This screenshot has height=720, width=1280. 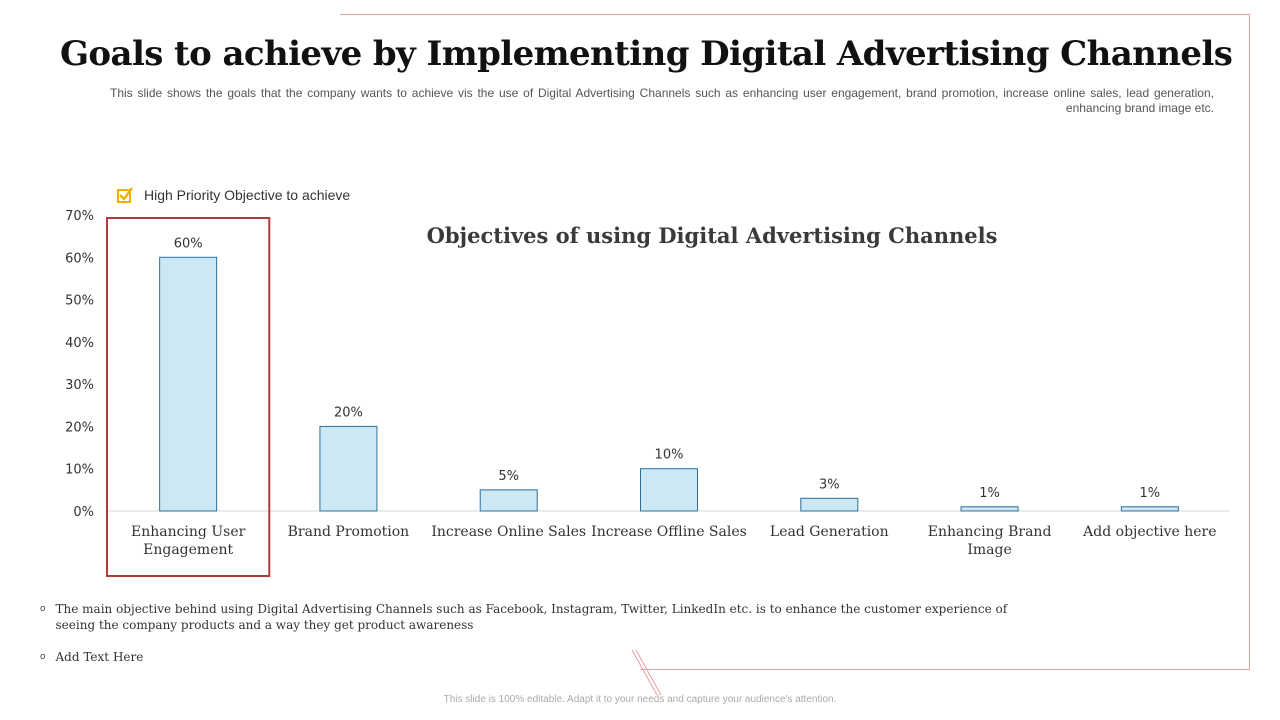 I want to click on slide-frame-right, so click(x=1249, y=341).